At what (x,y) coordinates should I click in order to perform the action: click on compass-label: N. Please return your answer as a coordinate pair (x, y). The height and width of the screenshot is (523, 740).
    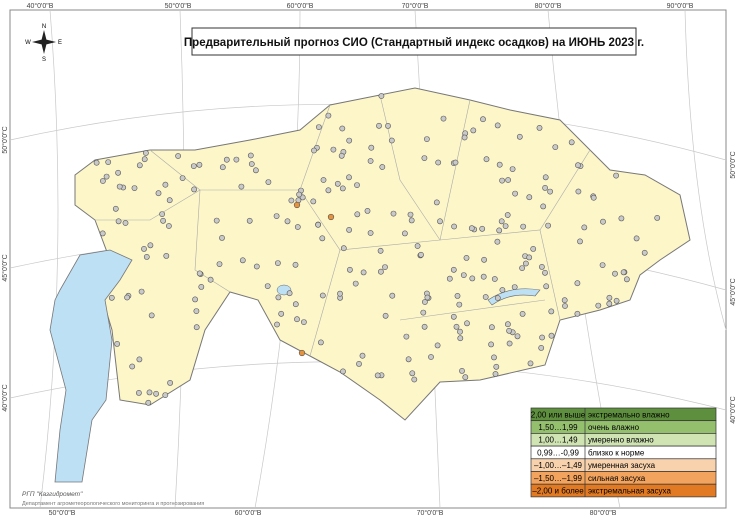
    Looking at the image, I should click on (44, 27).